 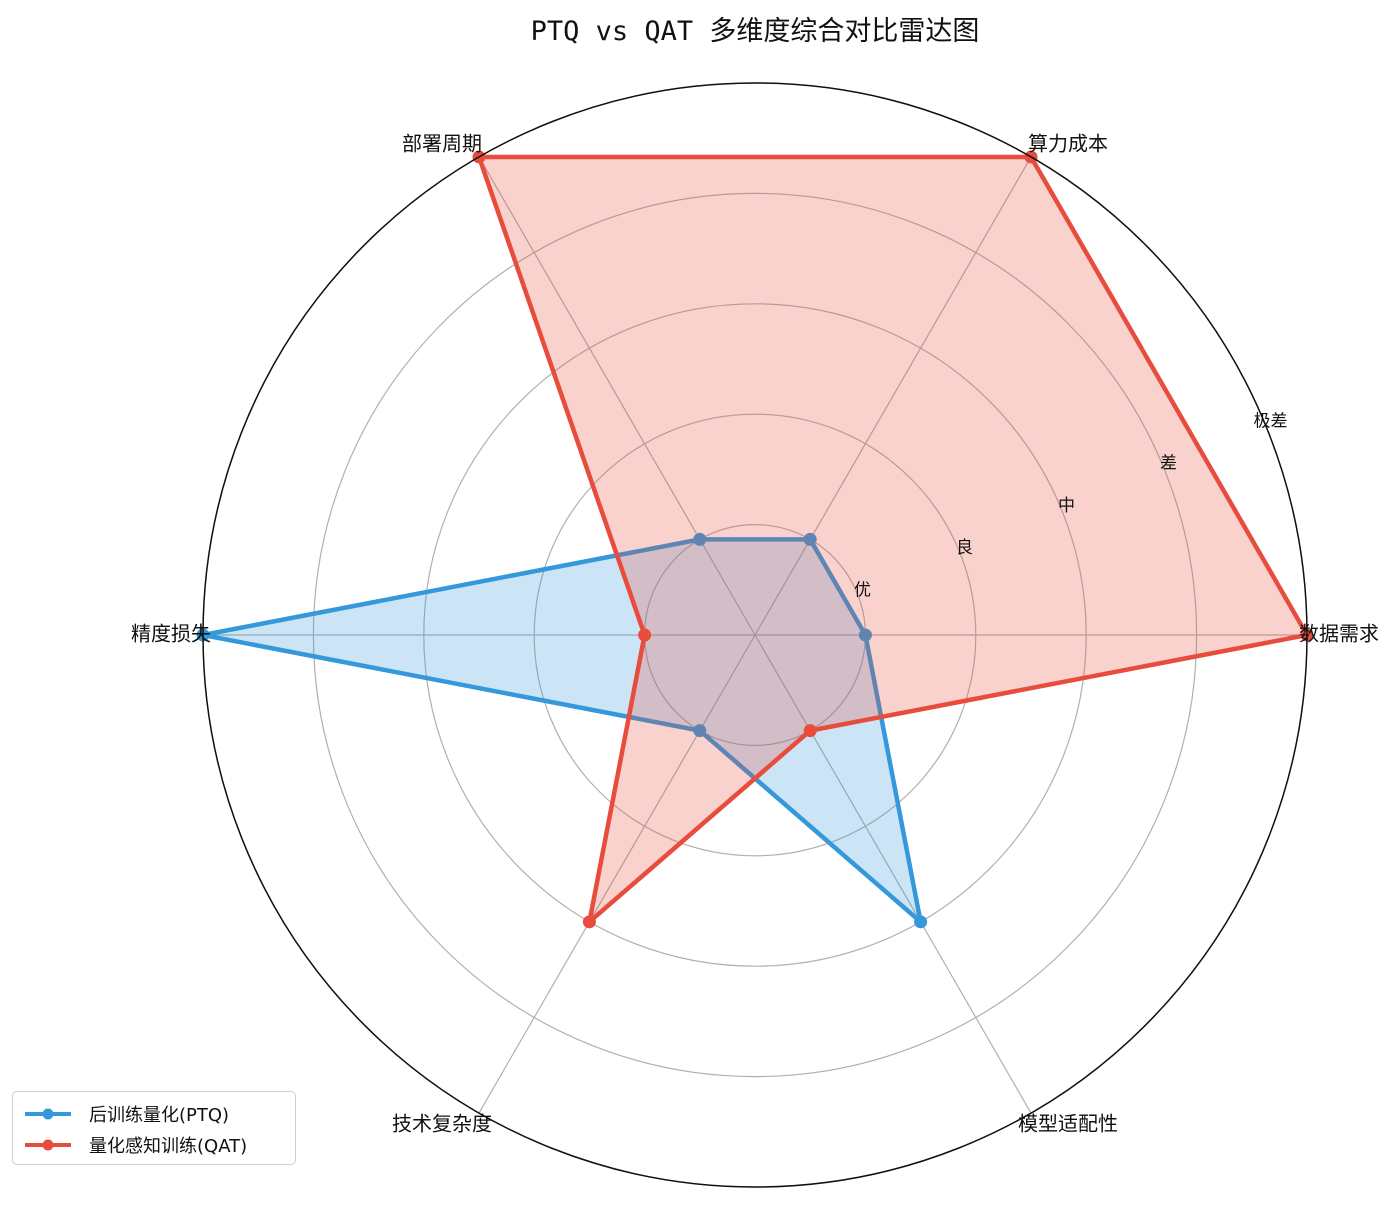 I want to click on tick-label-3: 差, so click(x=1168, y=464).